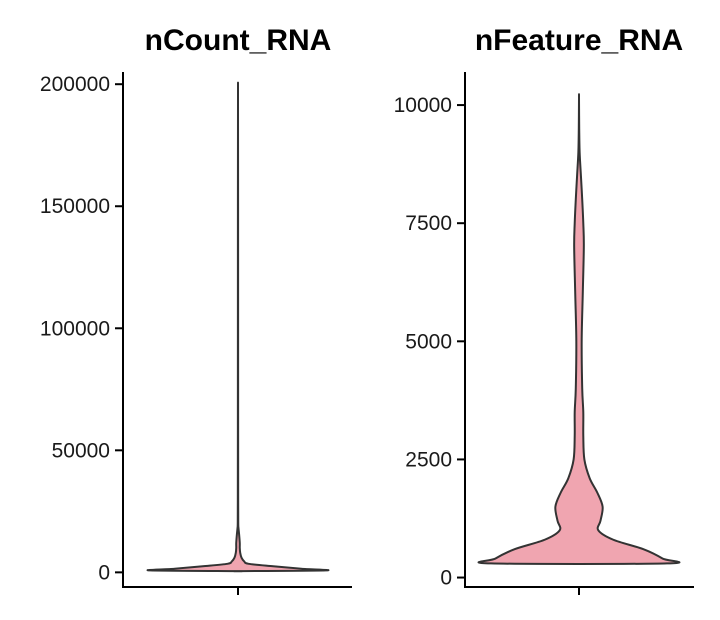 This screenshot has width=720, height=620. Describe the element at coordinates (428, 459) in the screenshot. I see `y-tick-label: 2500` at that location.